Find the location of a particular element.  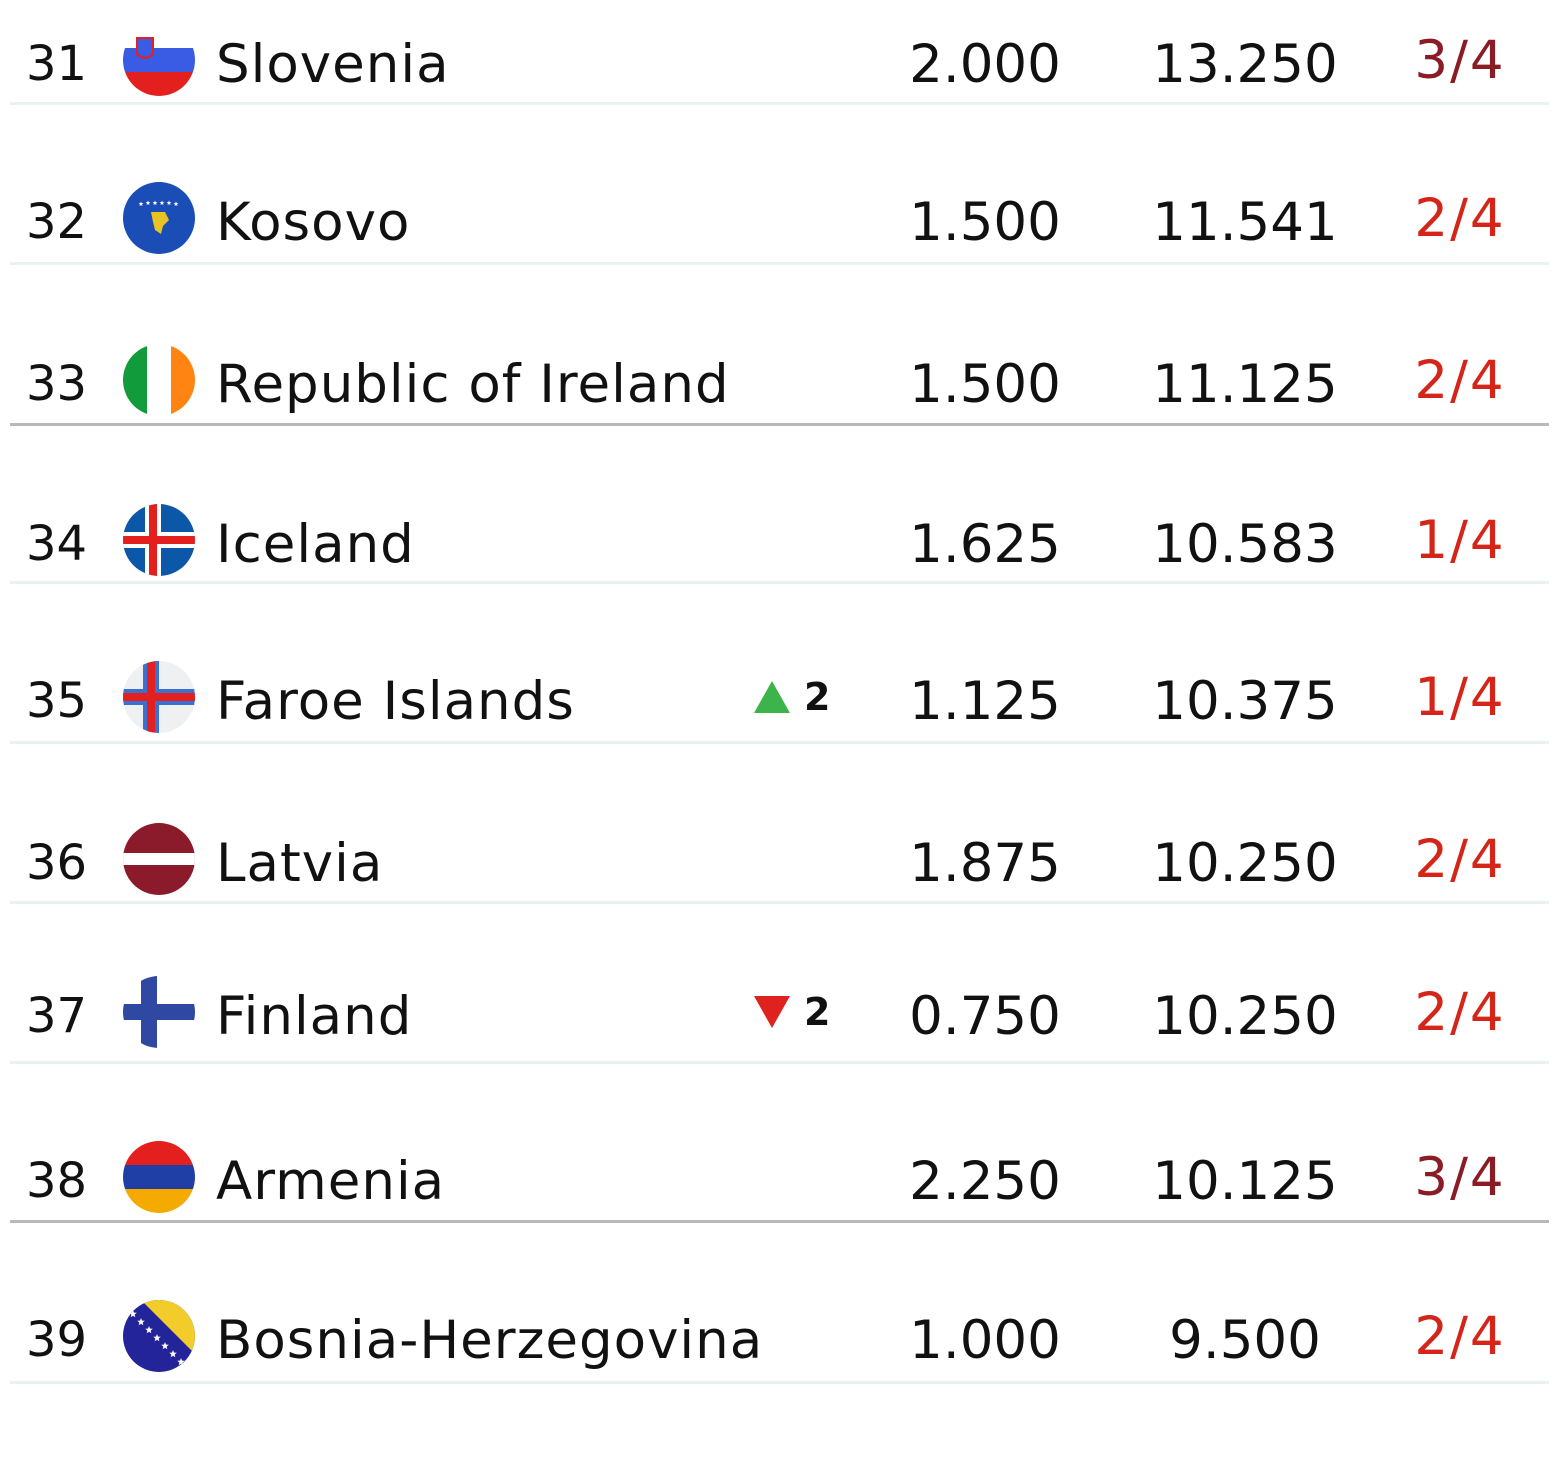

country-name: Armenia is located at coordinates (331, 1181).